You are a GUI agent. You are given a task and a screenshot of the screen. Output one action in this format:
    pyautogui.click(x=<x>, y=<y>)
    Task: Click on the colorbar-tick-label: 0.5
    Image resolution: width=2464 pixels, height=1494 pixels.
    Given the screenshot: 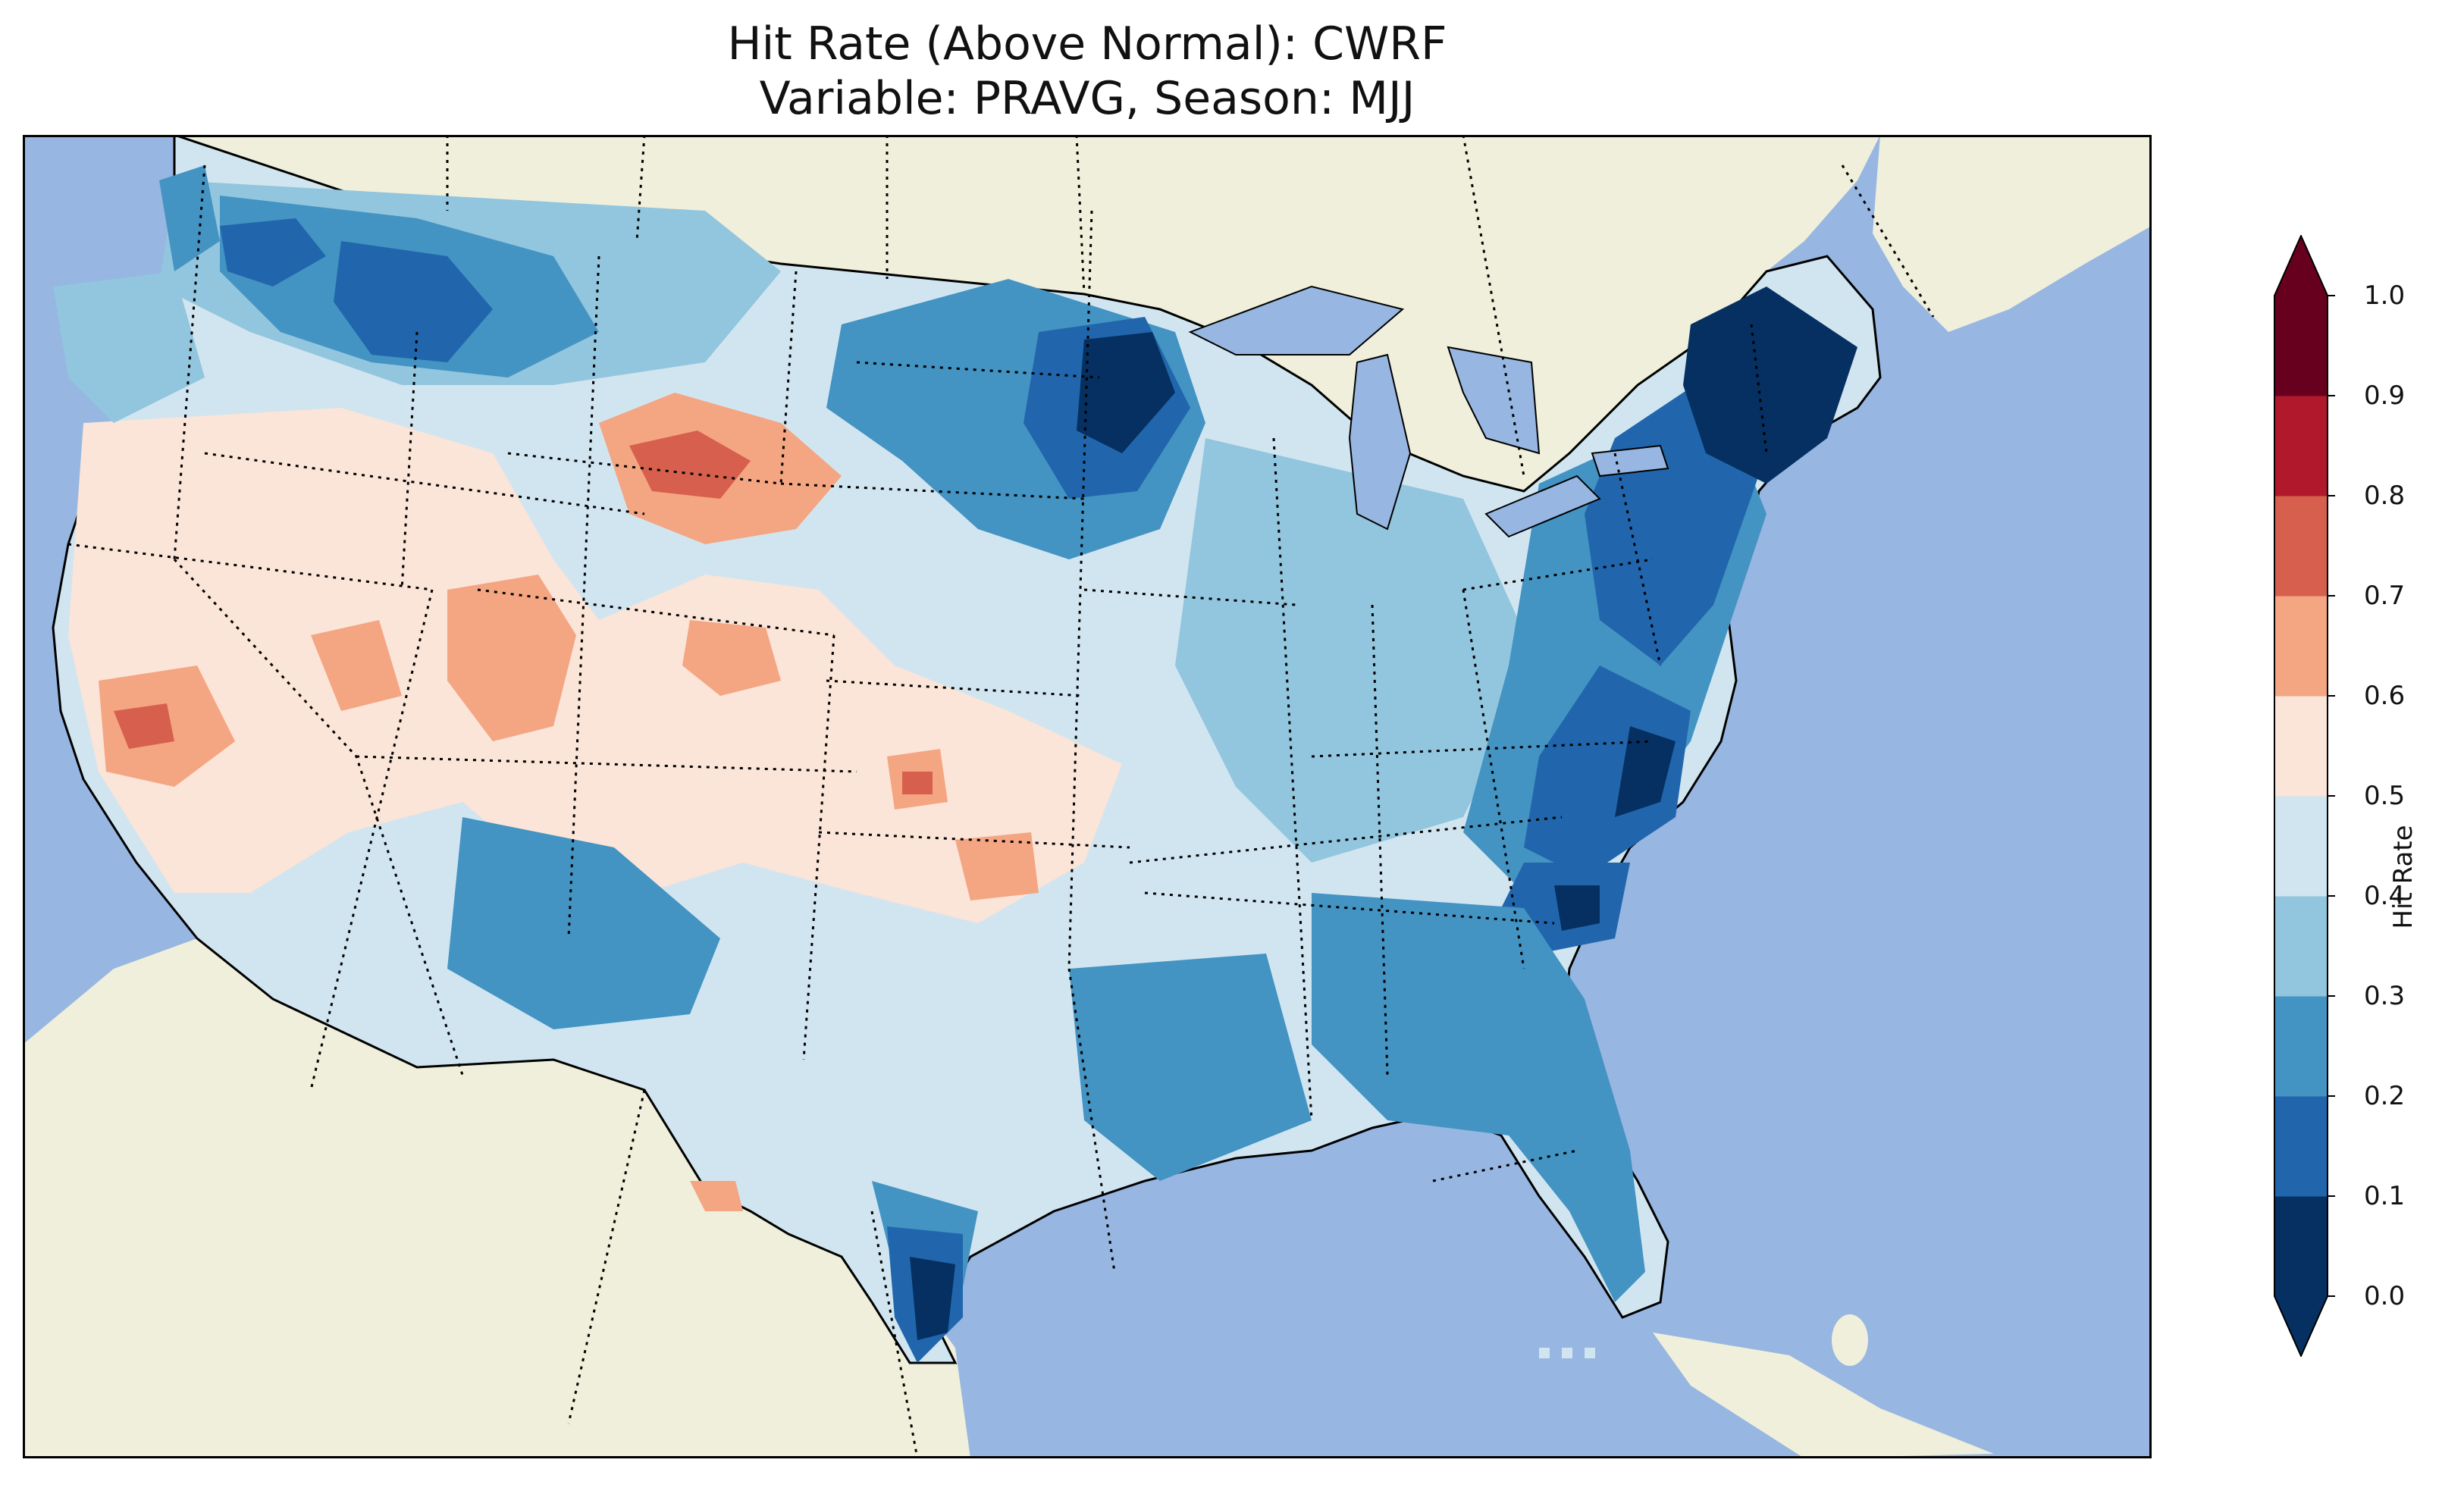 What is the action you would take?
    pyautogui.click(x=2385, y=796)
    